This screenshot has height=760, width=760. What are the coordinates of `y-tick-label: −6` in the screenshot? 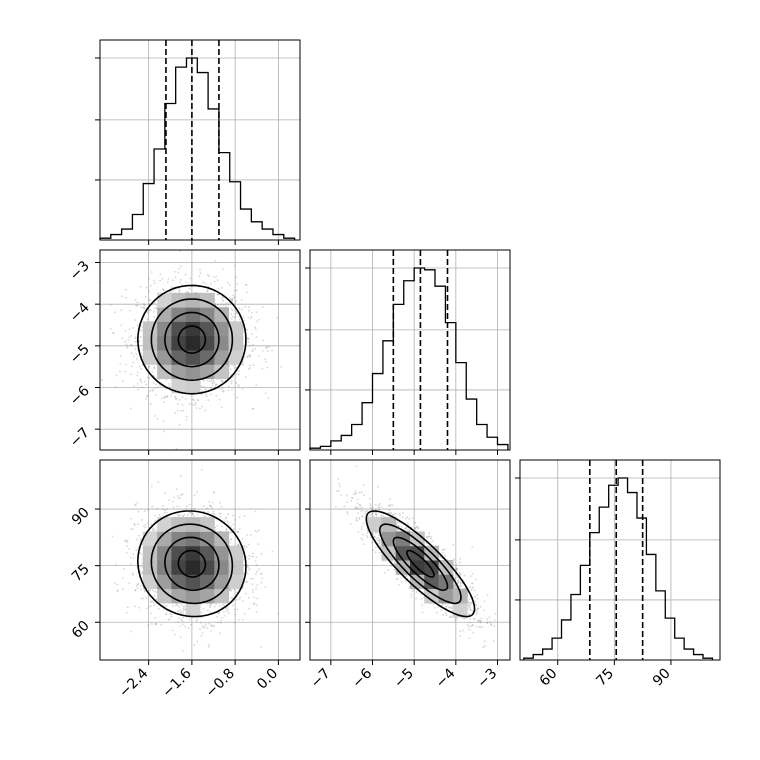 It's located at (80, 396).